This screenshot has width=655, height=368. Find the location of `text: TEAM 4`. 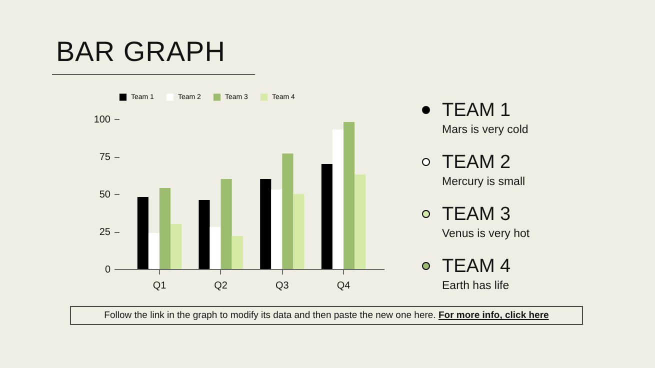

text: TEAM 4 is located at coordinates (477, 267).